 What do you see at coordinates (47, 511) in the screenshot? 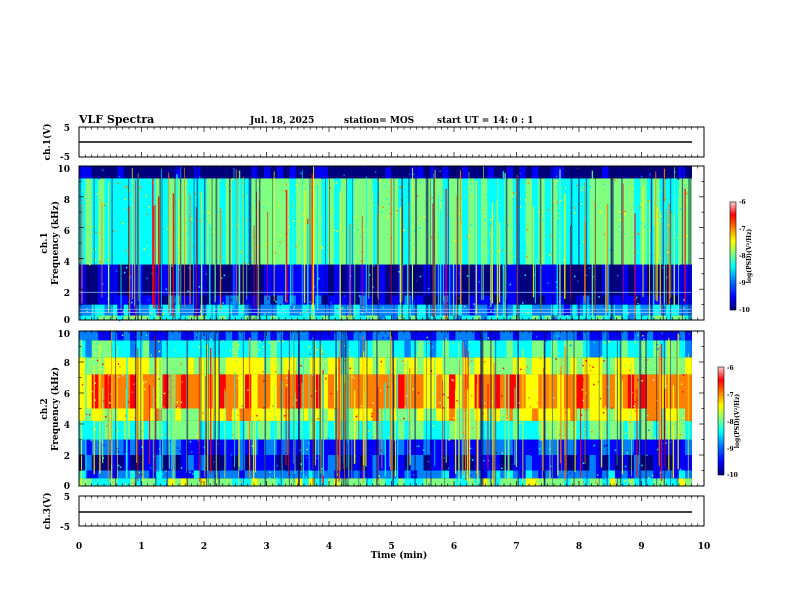
I see `ch3-waveform-ylabel: ch.3(V)` at bounding box center [47, 511].